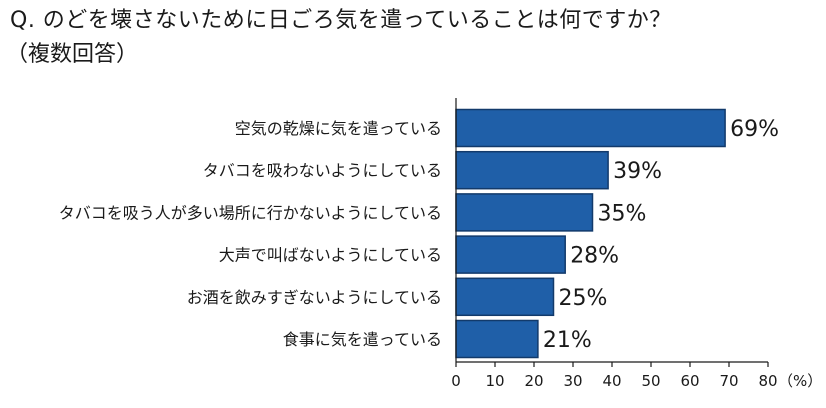 The height and width of the screenshot is (408, 826). I want to click on value-label: 28%, so click(594, 256).